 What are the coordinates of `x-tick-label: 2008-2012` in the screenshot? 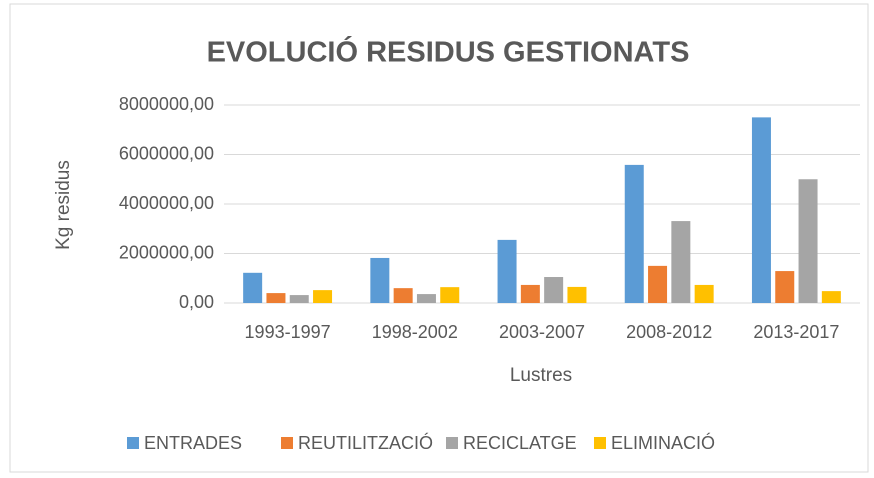 It's located at (669, 332).